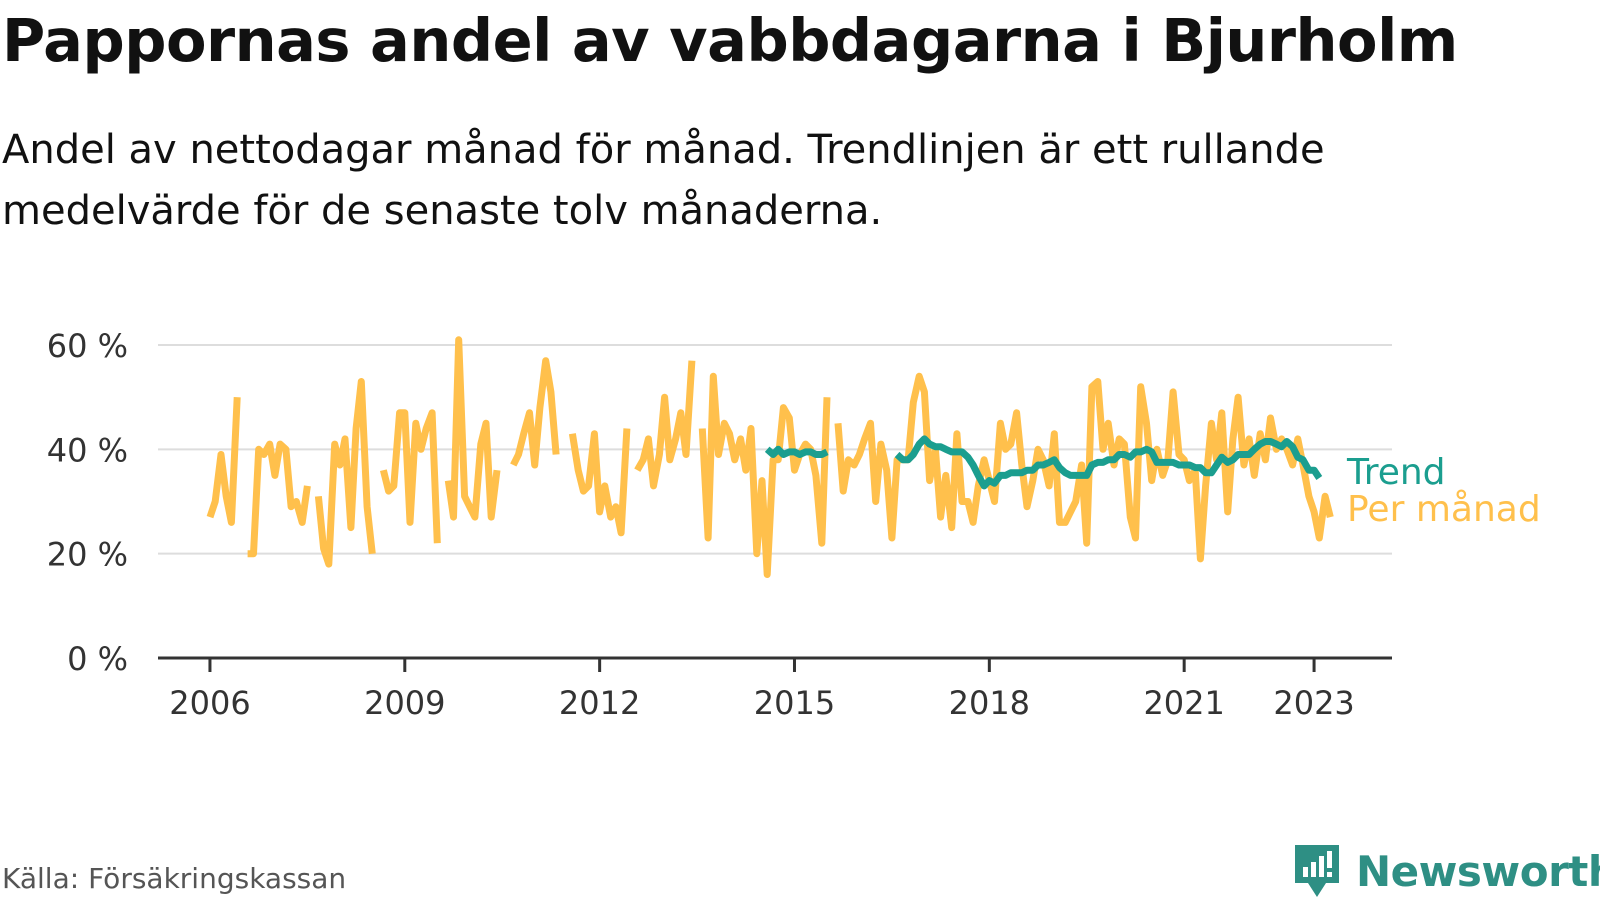 This screenshot has width=1600, height=900. Describe the element at coordinates (989, 703) in the screenshot. I see `x-tick-label: 2018` at that location.